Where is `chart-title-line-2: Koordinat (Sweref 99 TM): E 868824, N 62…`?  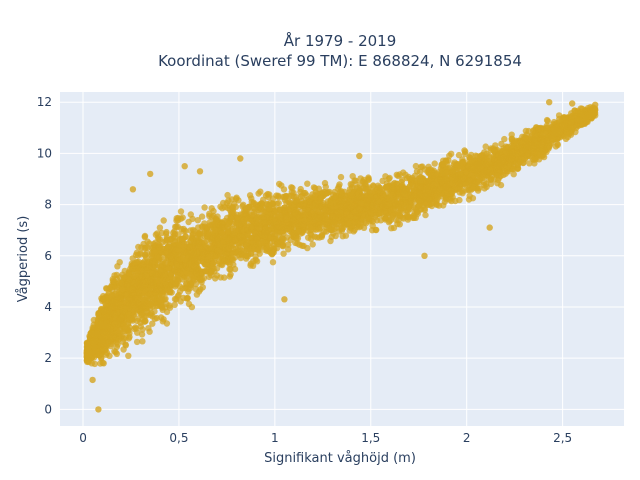 chart-title-line-2: Koordinat (Sweref 99 TM): E 868824, N 62… is located at coordinates (340, 61).